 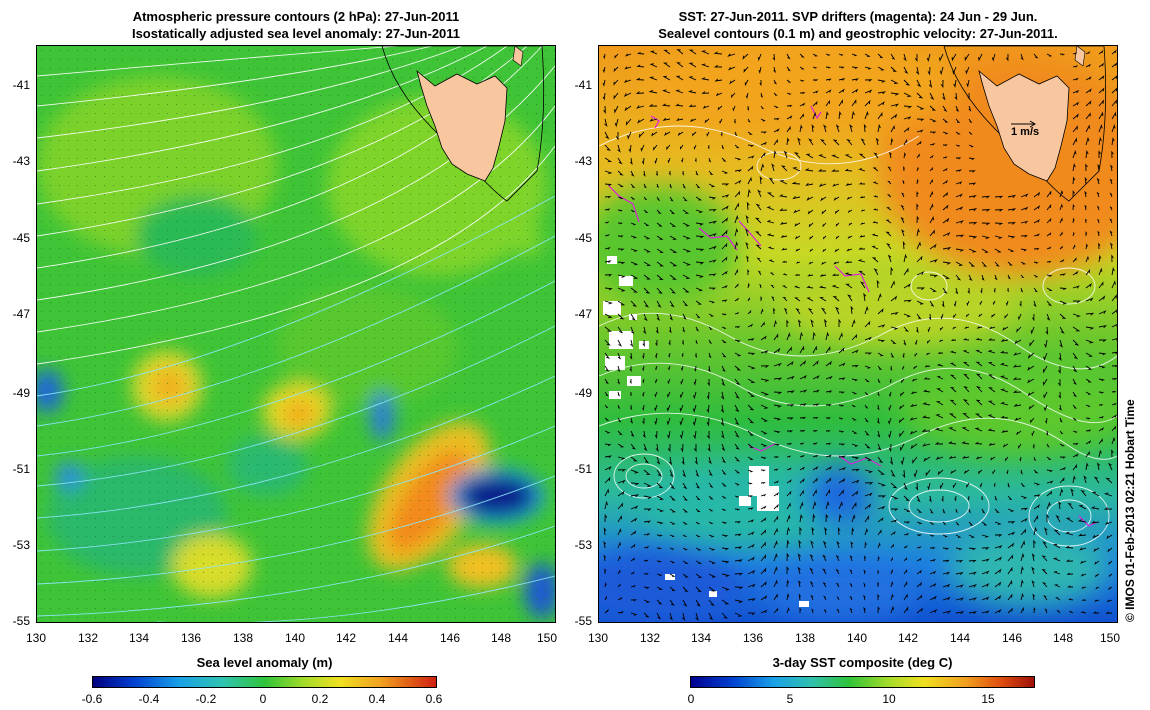 What do you see at coordinates (701, 638) in the screenshot?
I see `right-xtick-3: 134` at bounding box center [701, 638].